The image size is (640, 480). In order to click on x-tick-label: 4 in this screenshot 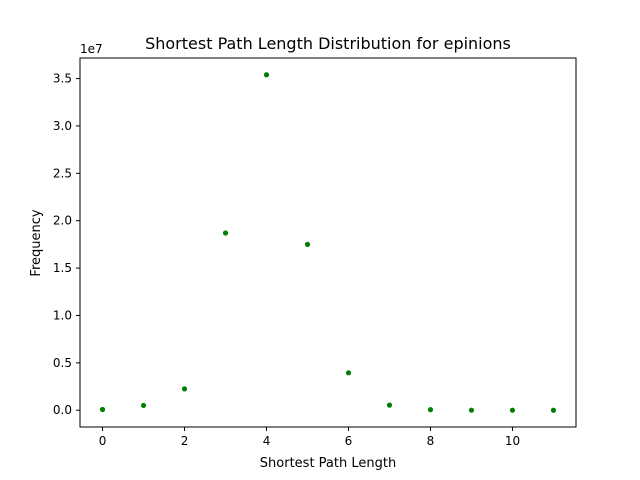, I will do `click(267, 441)`.